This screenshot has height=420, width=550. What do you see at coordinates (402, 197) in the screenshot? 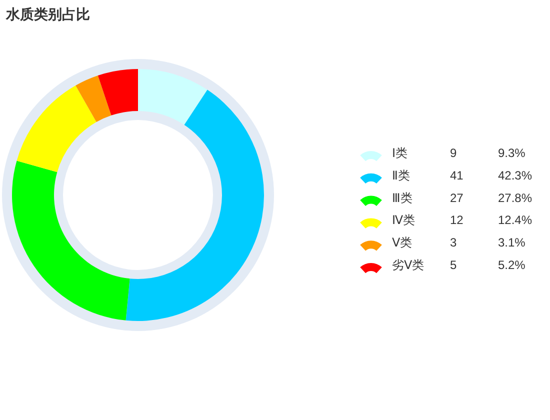
I see `legend-label: Ⅲ类` at bounding box center [402, 197].